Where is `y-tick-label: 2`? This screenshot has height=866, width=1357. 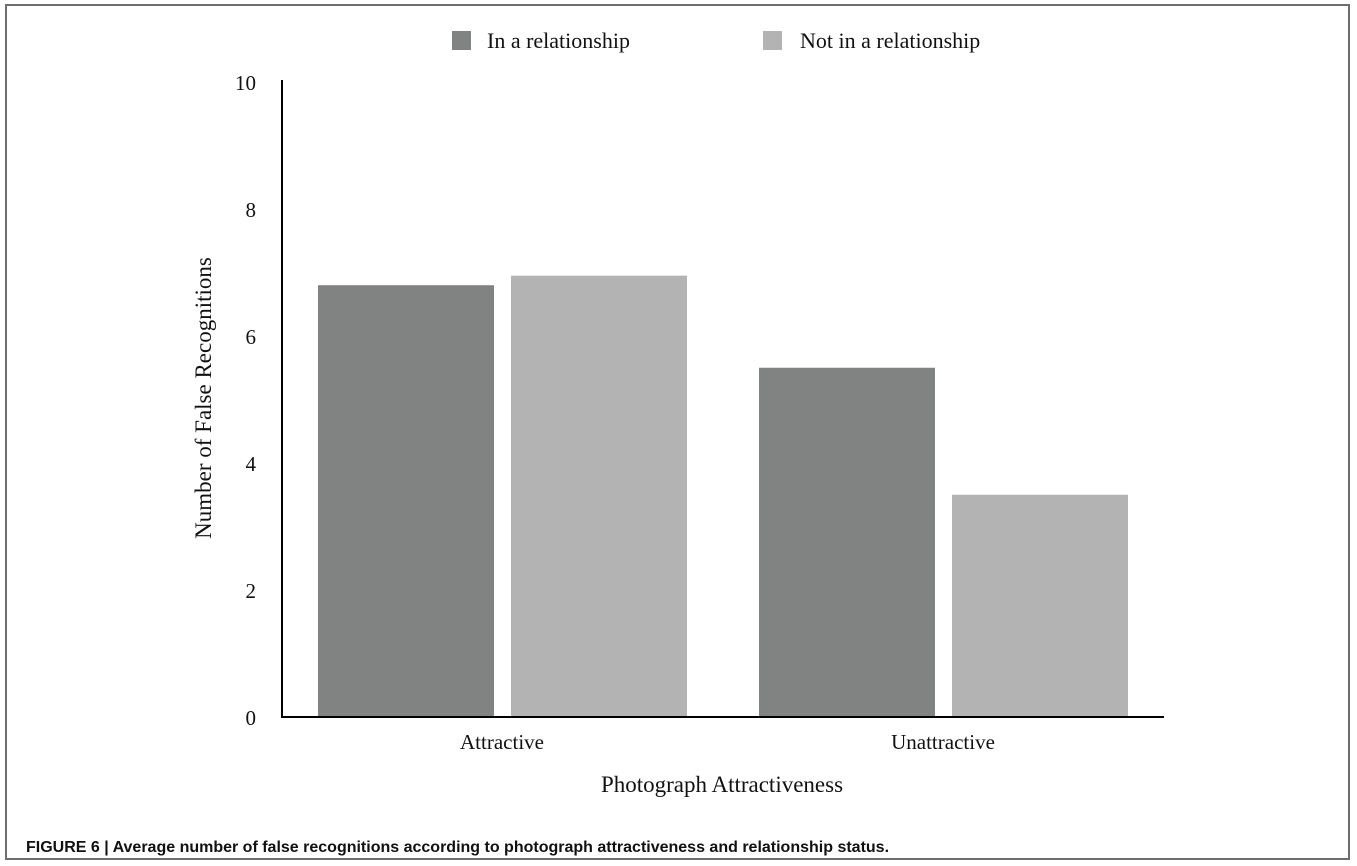 y-tick-label: 2 is located at coordinates (251, 591).